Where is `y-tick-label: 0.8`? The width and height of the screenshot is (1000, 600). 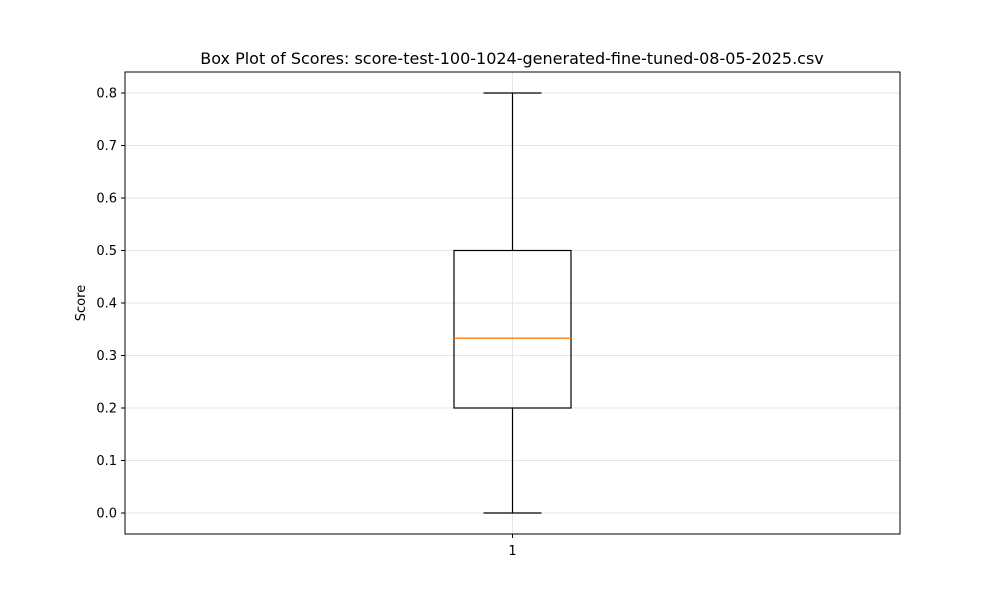 y-tick-label: 0.8 is located at coordinates (106, 94).